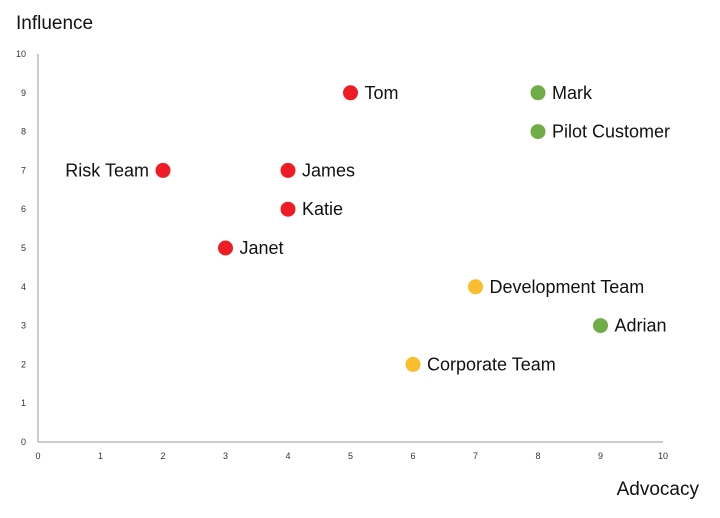 This screenshot has width=720, height=518. Describe the element at coordinates (107, 170) in the screenshot. I see `data-point-label: Risk Team` at that location.